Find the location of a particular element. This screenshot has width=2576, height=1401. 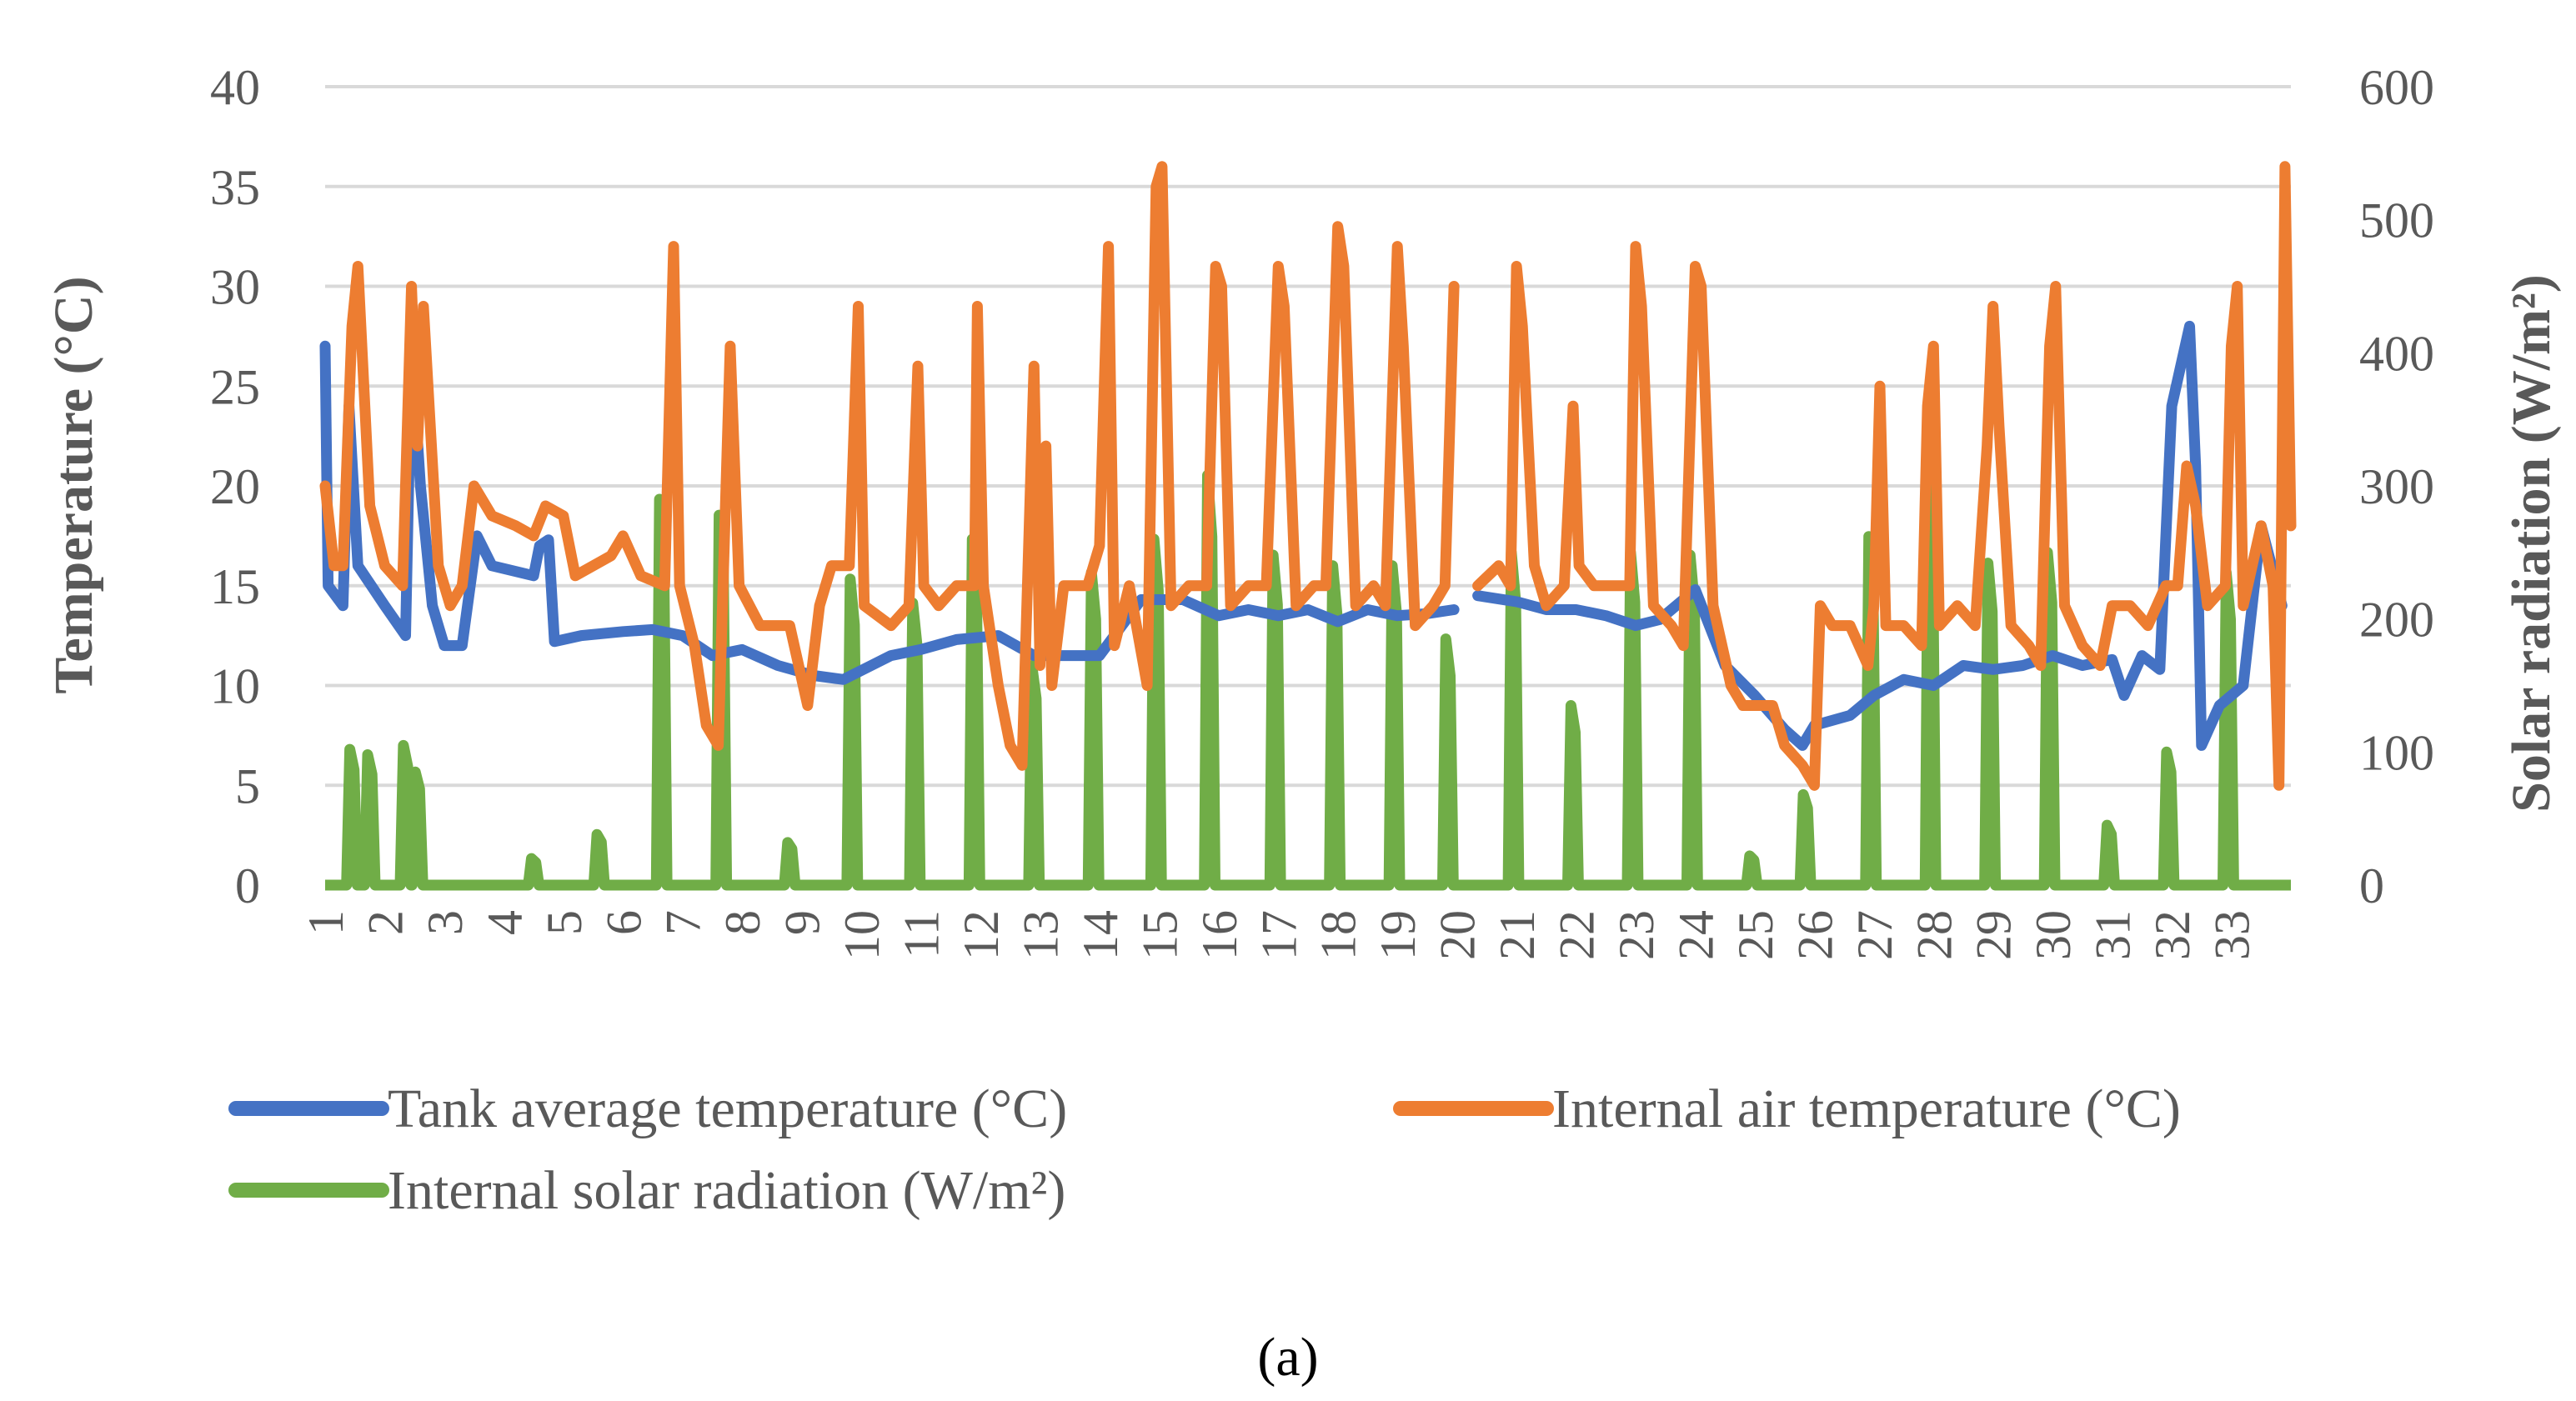

x-tick-label: 23 is located at coordinates (1636, 935).